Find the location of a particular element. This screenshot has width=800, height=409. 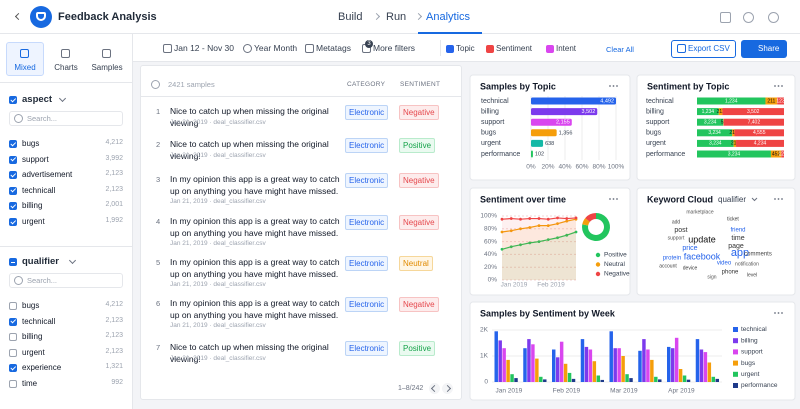

row-index: 7 is located at coordinates (158, 347).